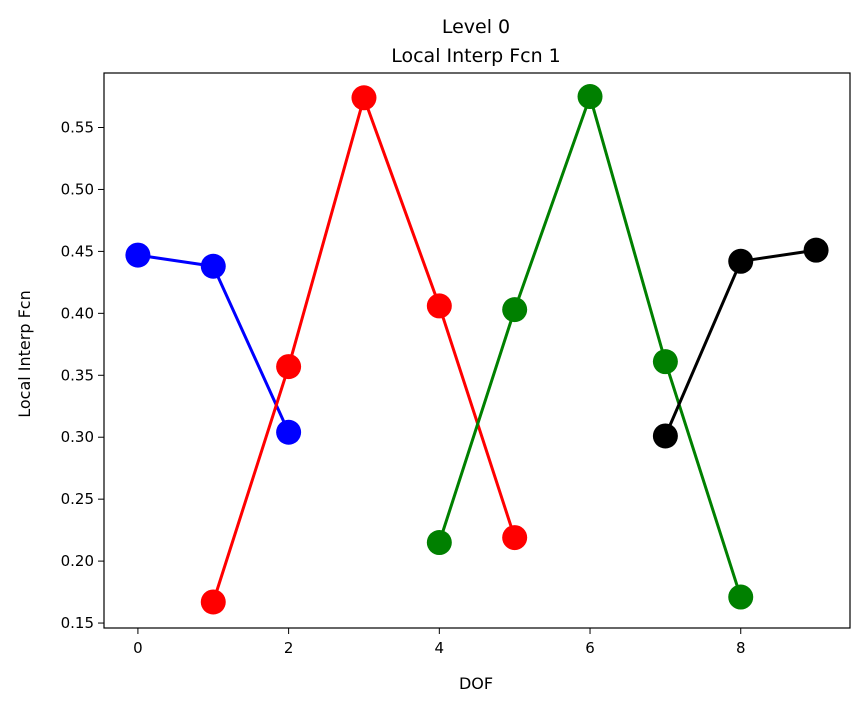 The height and width of the screenshot is (706, 863). What do you see at coordinates (741, 648) in the screenshot?
I see `x-tick-label: 8` at bounding box center [741, 648].